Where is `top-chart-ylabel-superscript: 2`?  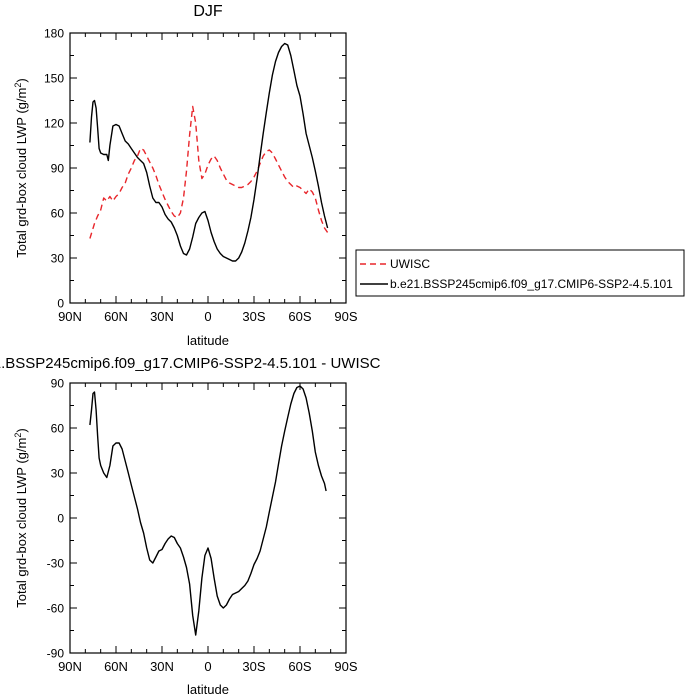 top-chart-ylabel-superscript: 2 is located at coordinates (18, 85).